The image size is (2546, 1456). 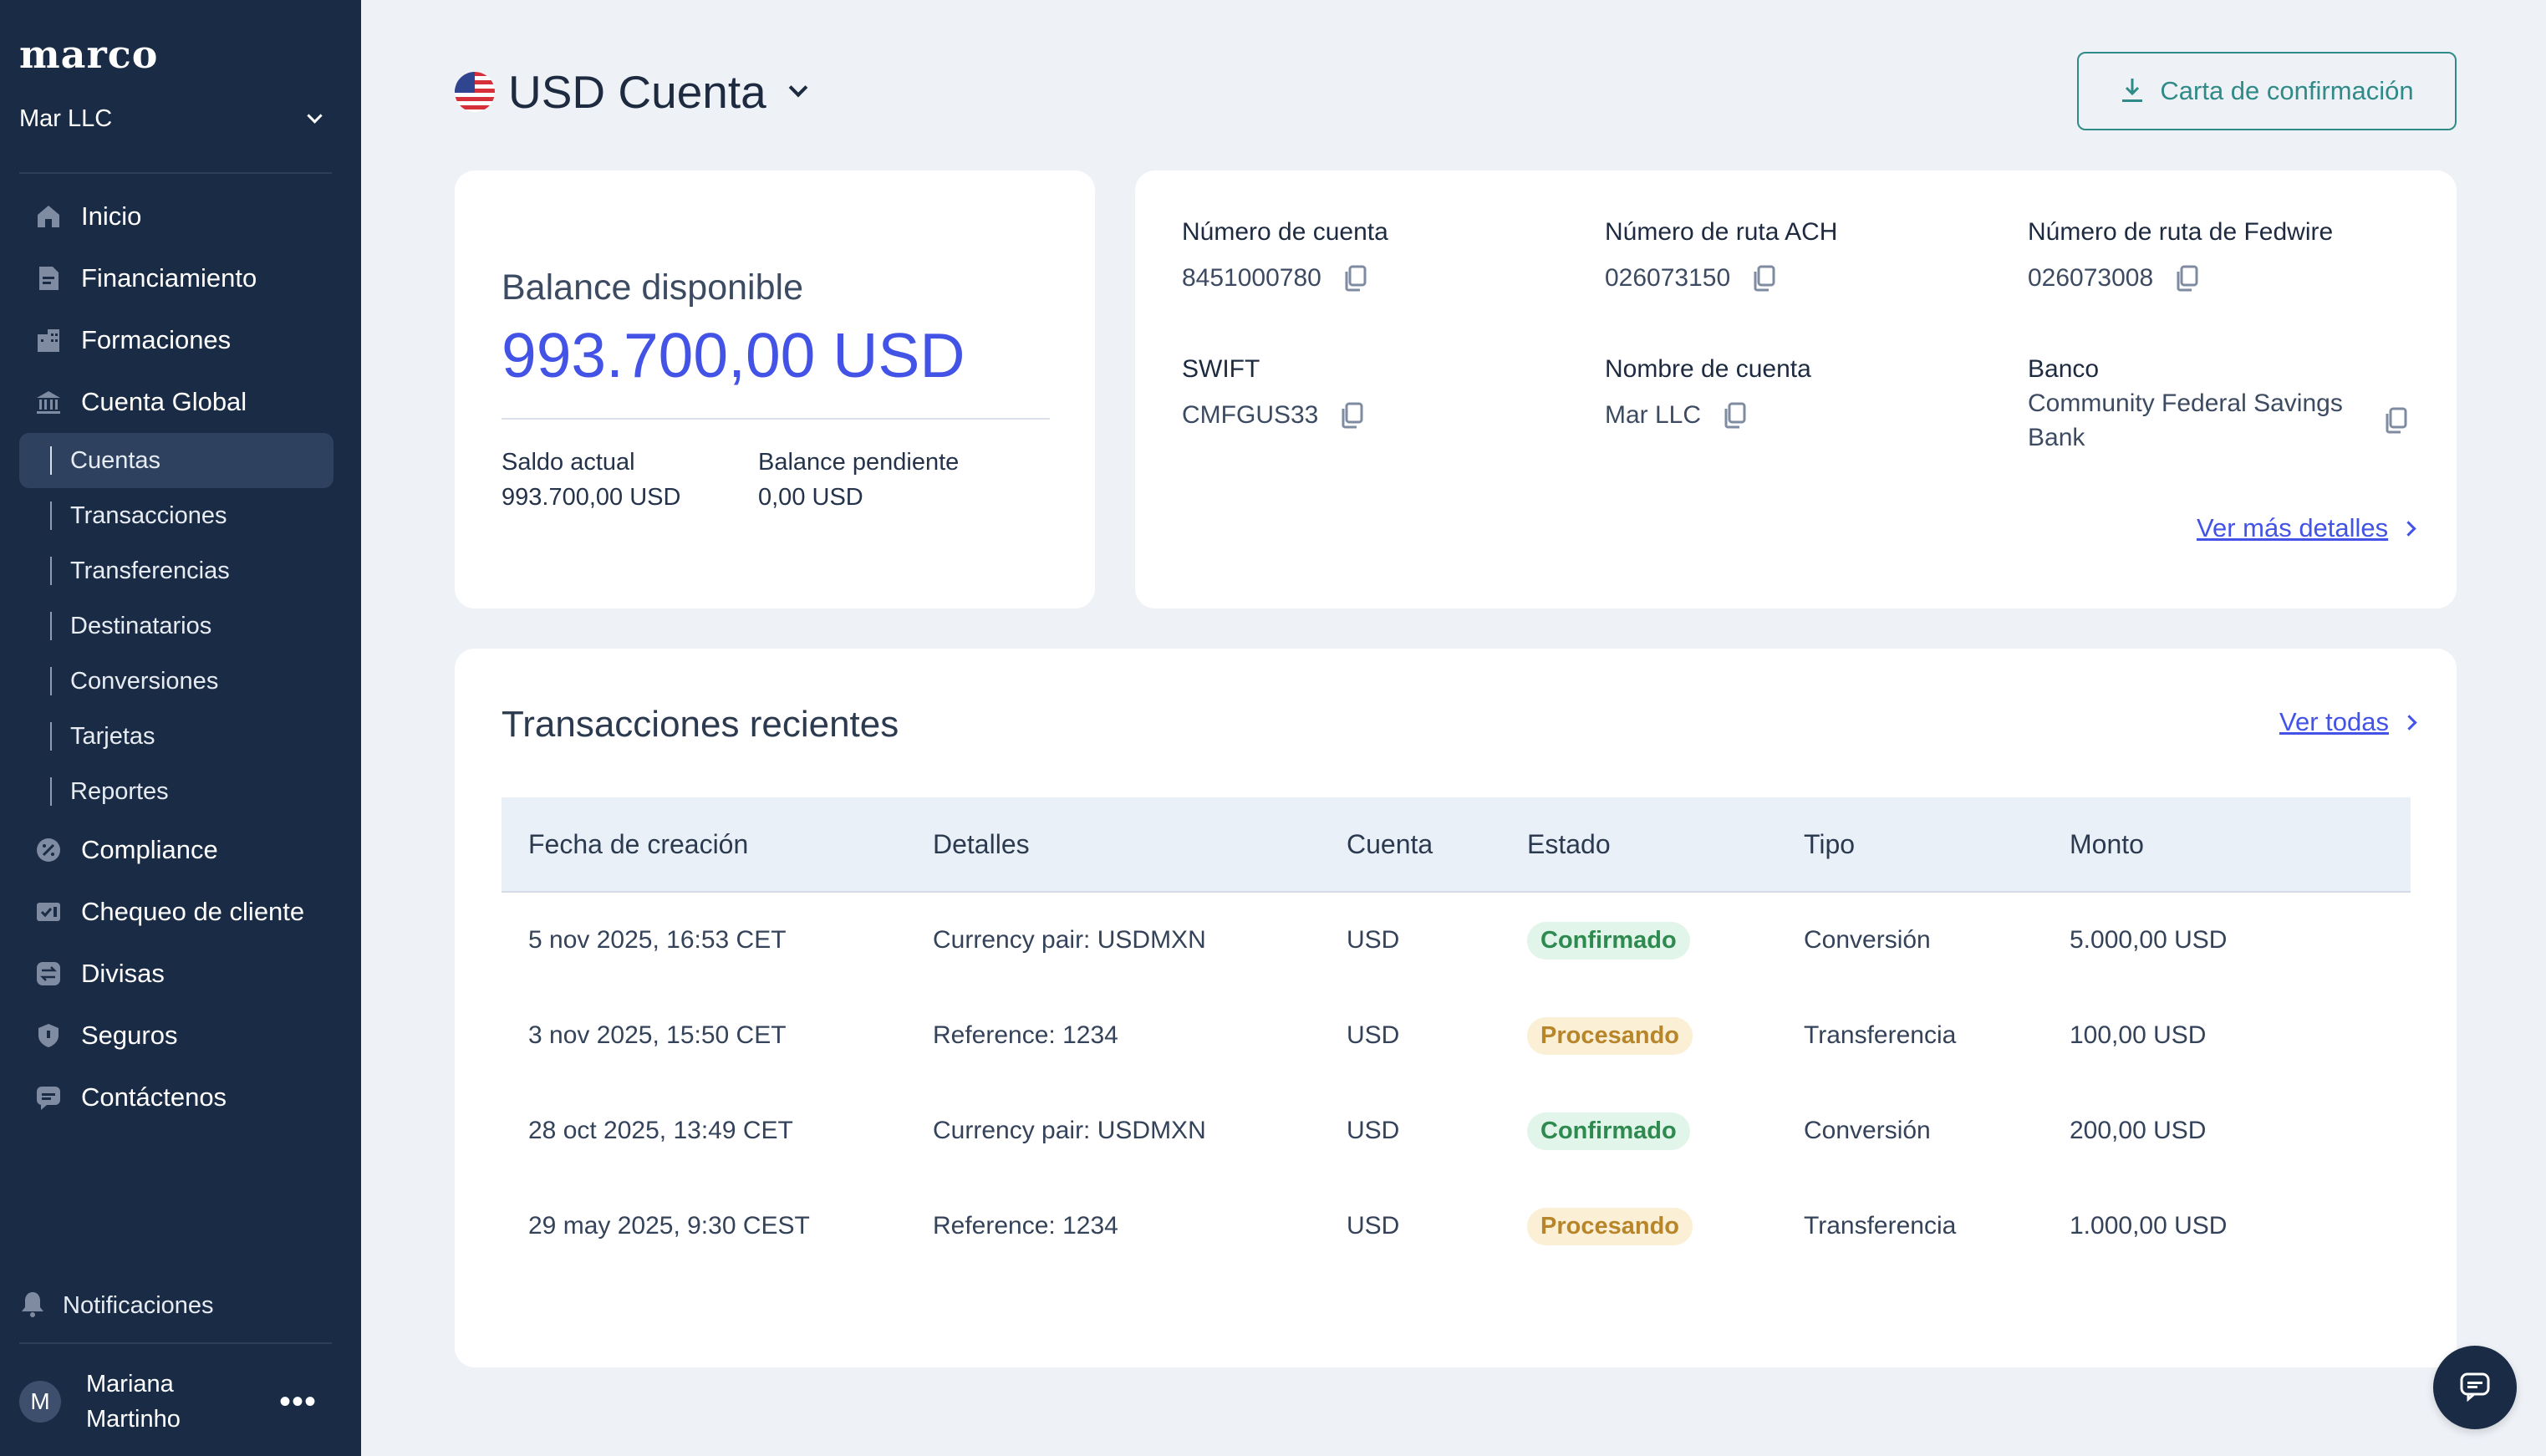 What do you see at coordinates (1285, 256) in the screenshot?
I see `account-number-field: Número de cuenta 8451000780` at bounding box center [1285, 256].